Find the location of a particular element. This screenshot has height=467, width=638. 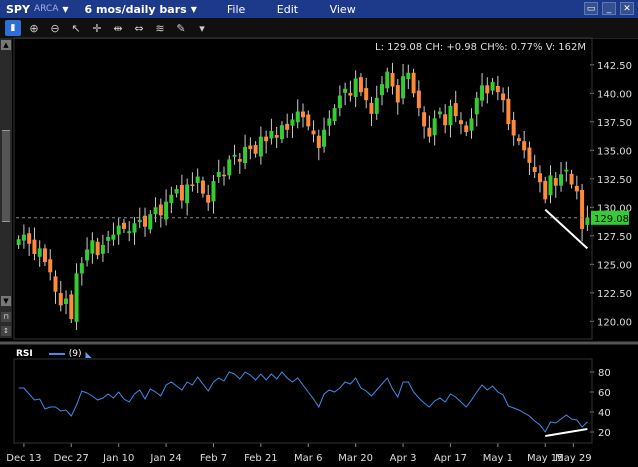

rsi-name: RSI is located at coordinates (24, 354).